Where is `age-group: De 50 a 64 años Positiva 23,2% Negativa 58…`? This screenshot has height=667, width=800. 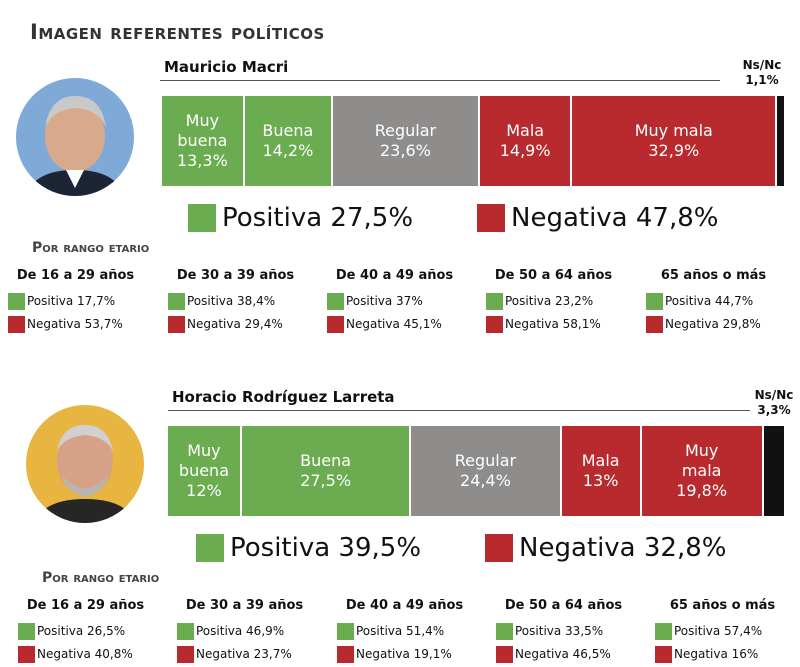 age-group: De 50 a 64 años Positiva 23,2% Negativa 58… is located at coordinates (566, 302).